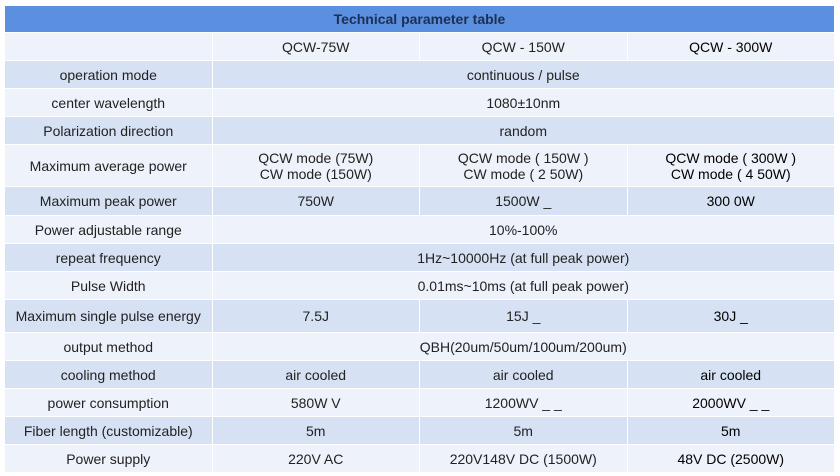 The width and height of the screenshot is (840, 476). Describe the element at coordinates (730, 458) in the screenshot. I see `cell-value: 48V DC (2500W)` at that location.